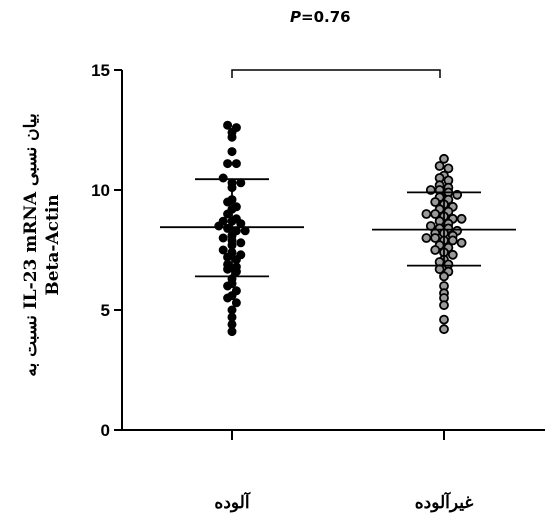 Image resolution: width=550 pixels, height=529 pixels. What do you see at coordinates (105, 430) in the screenshot?
I see `y-tick-label: 0` at bounding box center [105, 430].